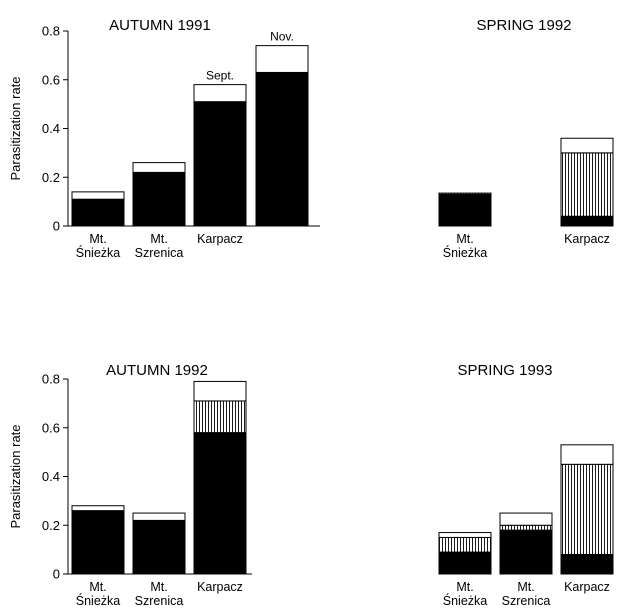  Describe the element at coordinates (504, 370) in the screenshot. I see `panel-title: SPRING 1993` at that location.